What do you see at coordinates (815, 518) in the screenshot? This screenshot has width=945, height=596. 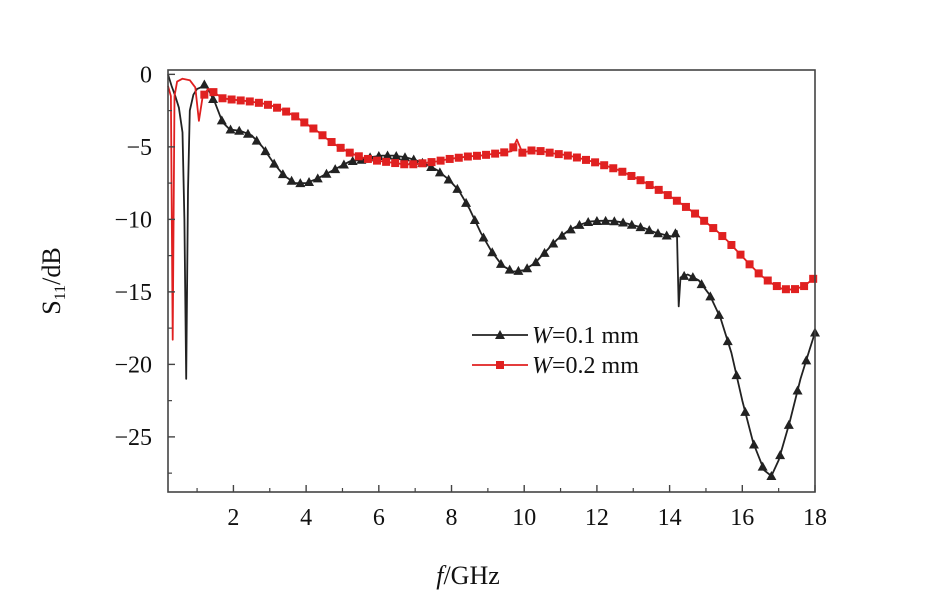 I see `x-tick-label: 18` at bounding box center [815, 518].